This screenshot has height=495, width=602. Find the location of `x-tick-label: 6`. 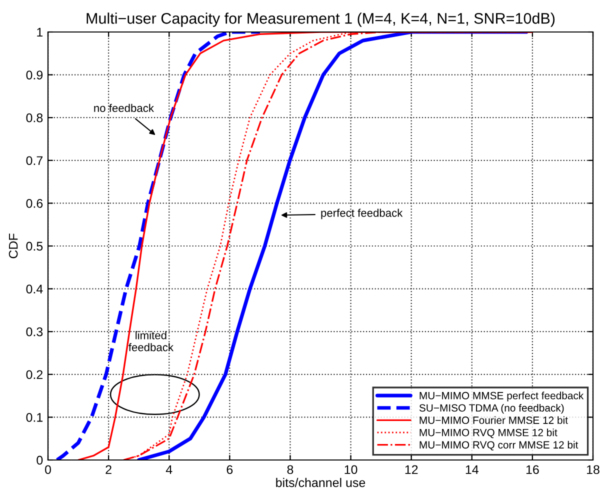

x-tick-label: 6 is located at coordinates (229, 469).